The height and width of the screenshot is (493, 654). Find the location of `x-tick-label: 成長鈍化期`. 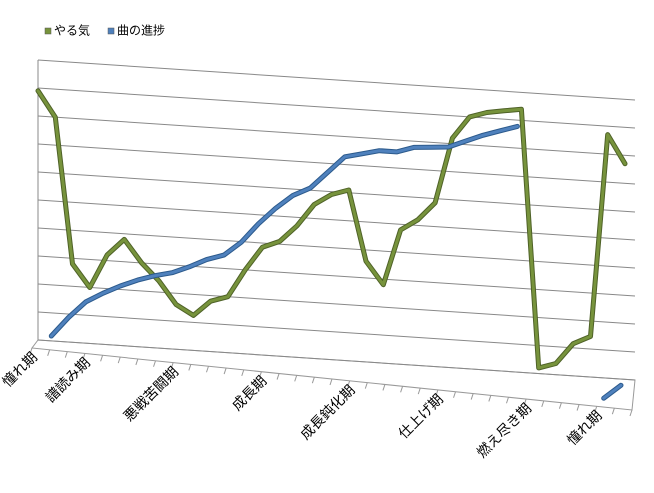

x-tick-label: 成長鈍化期 is located at coordinates (328, 412).